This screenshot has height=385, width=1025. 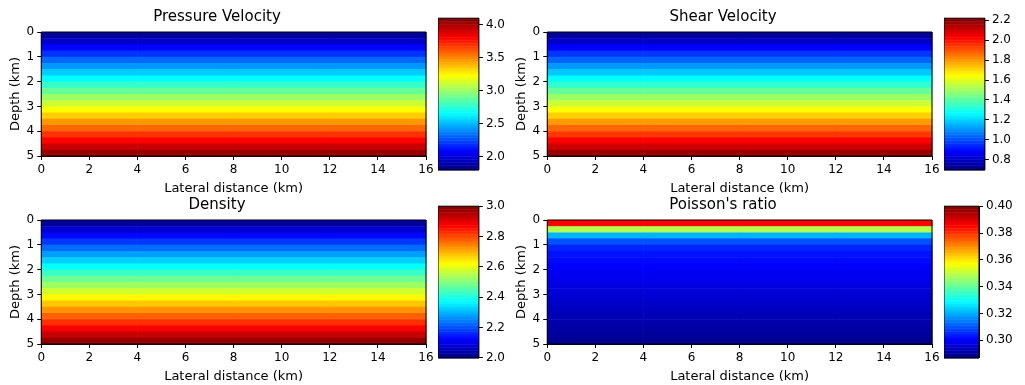 I want to click on color-bar-label: 4.0, so click(x=495, y=23).